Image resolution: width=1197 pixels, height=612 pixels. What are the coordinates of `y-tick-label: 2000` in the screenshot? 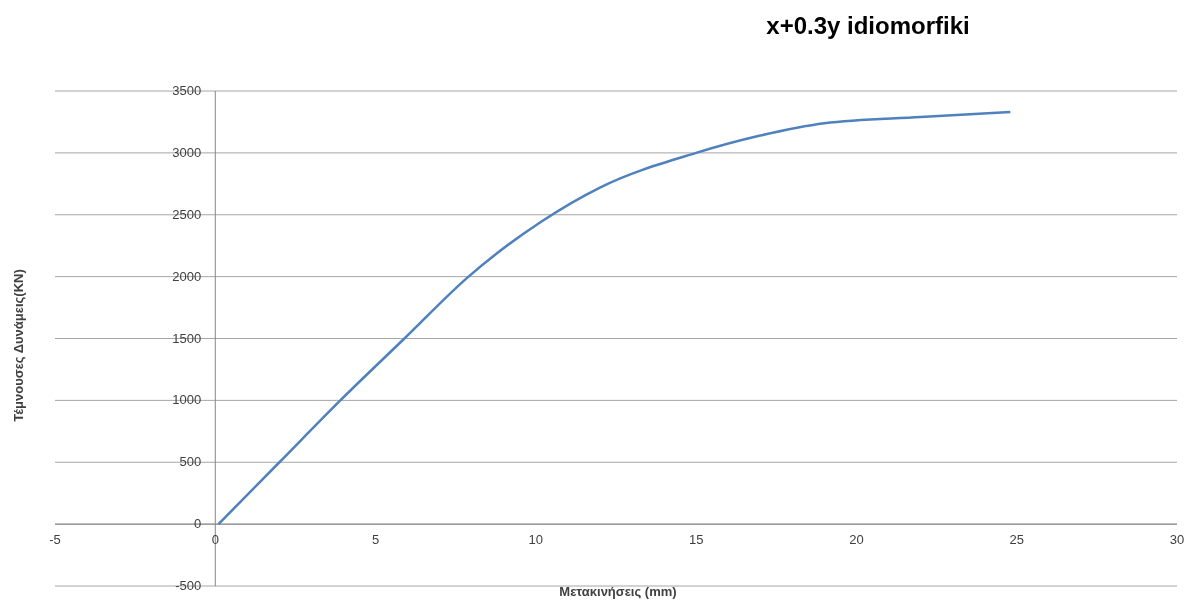 It's located at (187, 276).